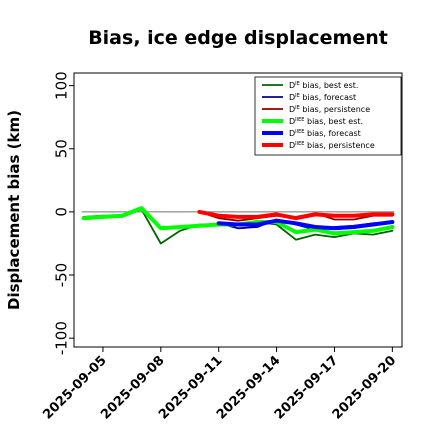 The width and height of the screenshot is (440, 440). What do you see at coordinates (238, 38) in the screenshot?
I see `chart-title: Bias, ice edge displacement` at bounding box center [238, 38].